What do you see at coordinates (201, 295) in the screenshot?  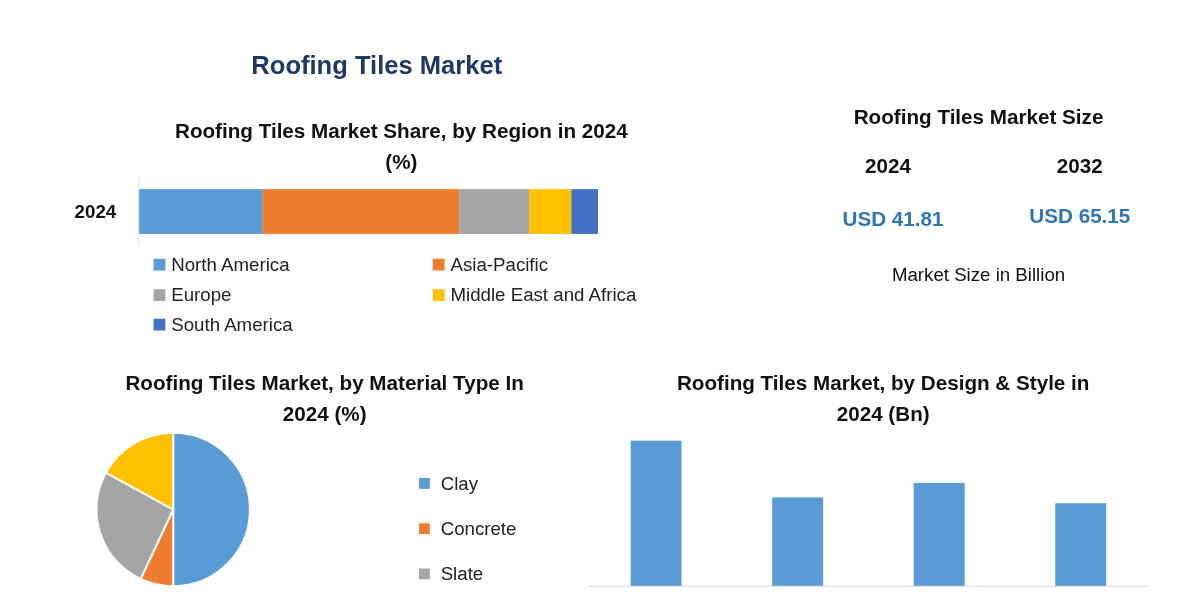 I see `legend-label: Europe` at bounding box center [201, 295].